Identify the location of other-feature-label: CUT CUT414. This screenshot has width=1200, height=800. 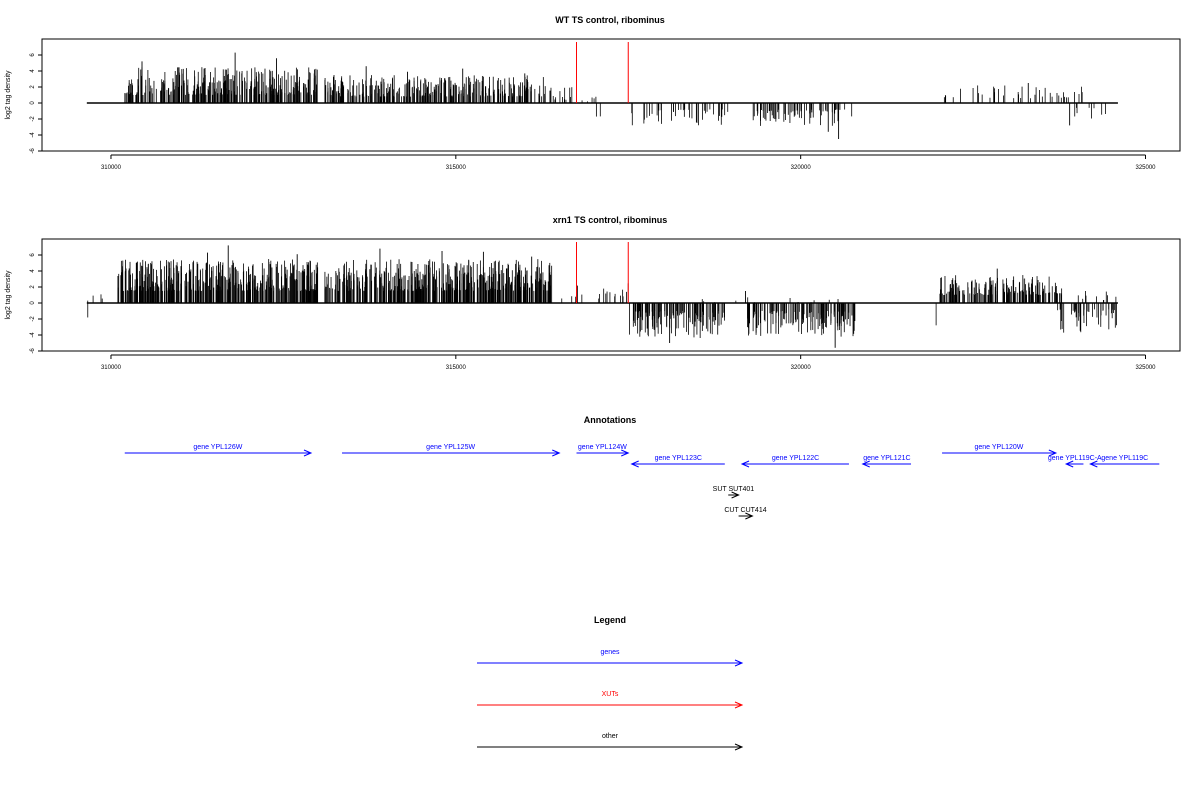
(745, 510).